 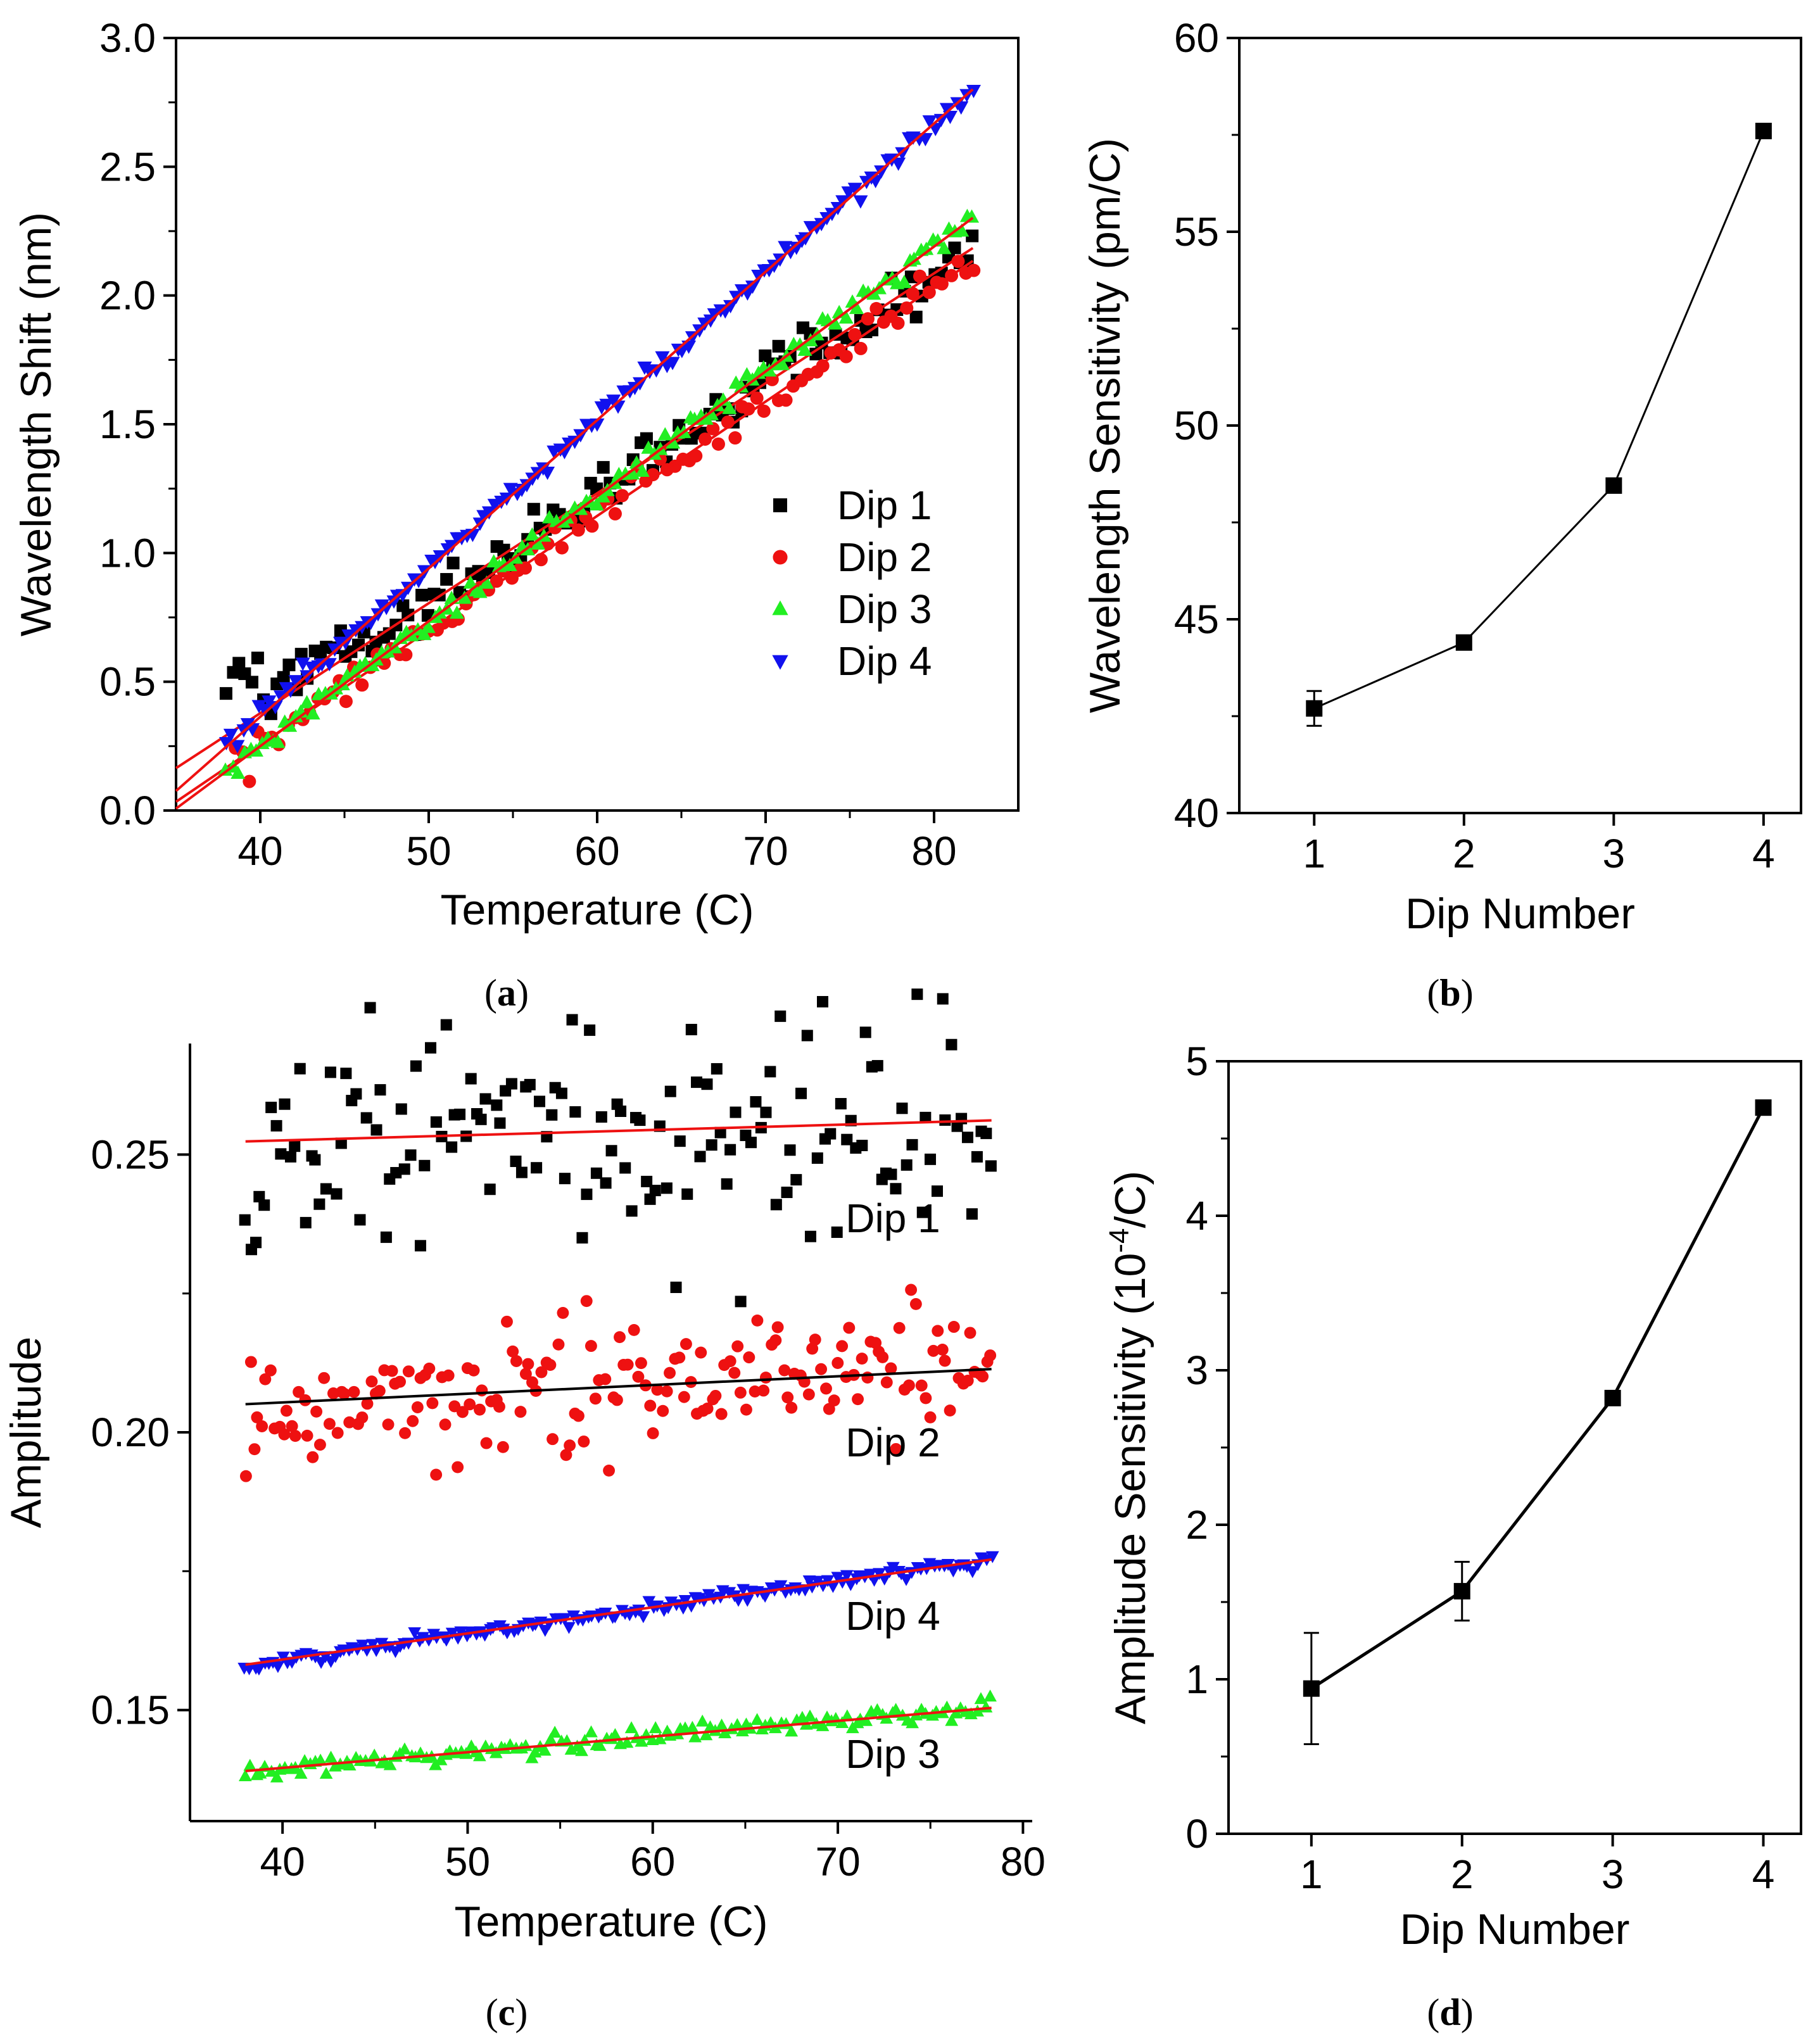 I want to click on panel-label-c: (c), so click(x=507, y=2012).